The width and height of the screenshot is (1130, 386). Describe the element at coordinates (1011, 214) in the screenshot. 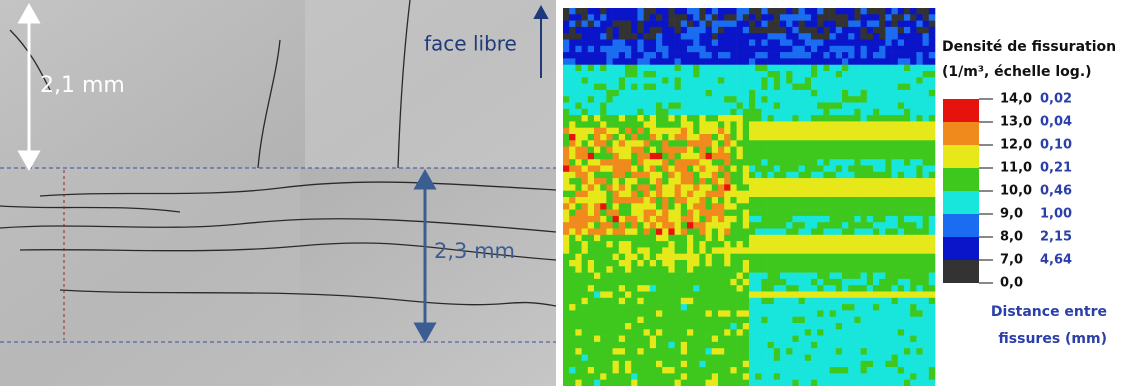

I see `level-label: 9,0` at that location.